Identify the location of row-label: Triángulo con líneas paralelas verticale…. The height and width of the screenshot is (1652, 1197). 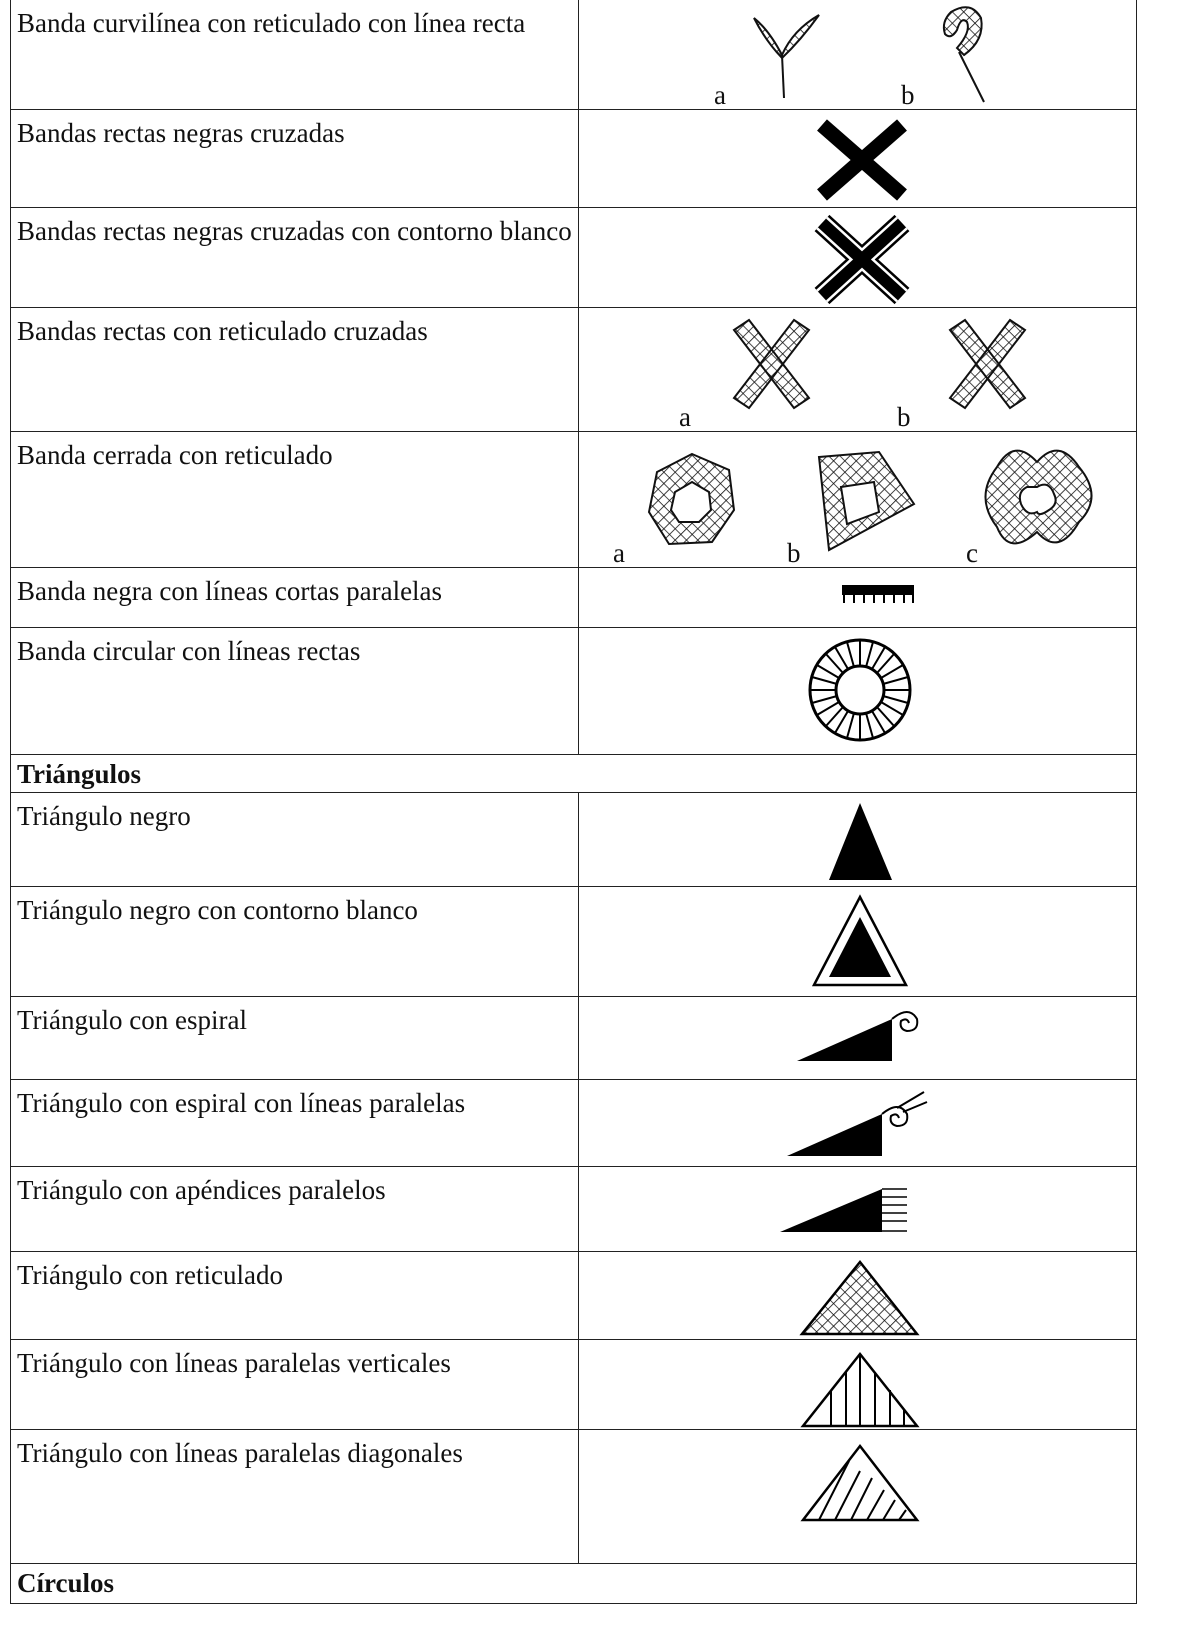
(294, 1384).